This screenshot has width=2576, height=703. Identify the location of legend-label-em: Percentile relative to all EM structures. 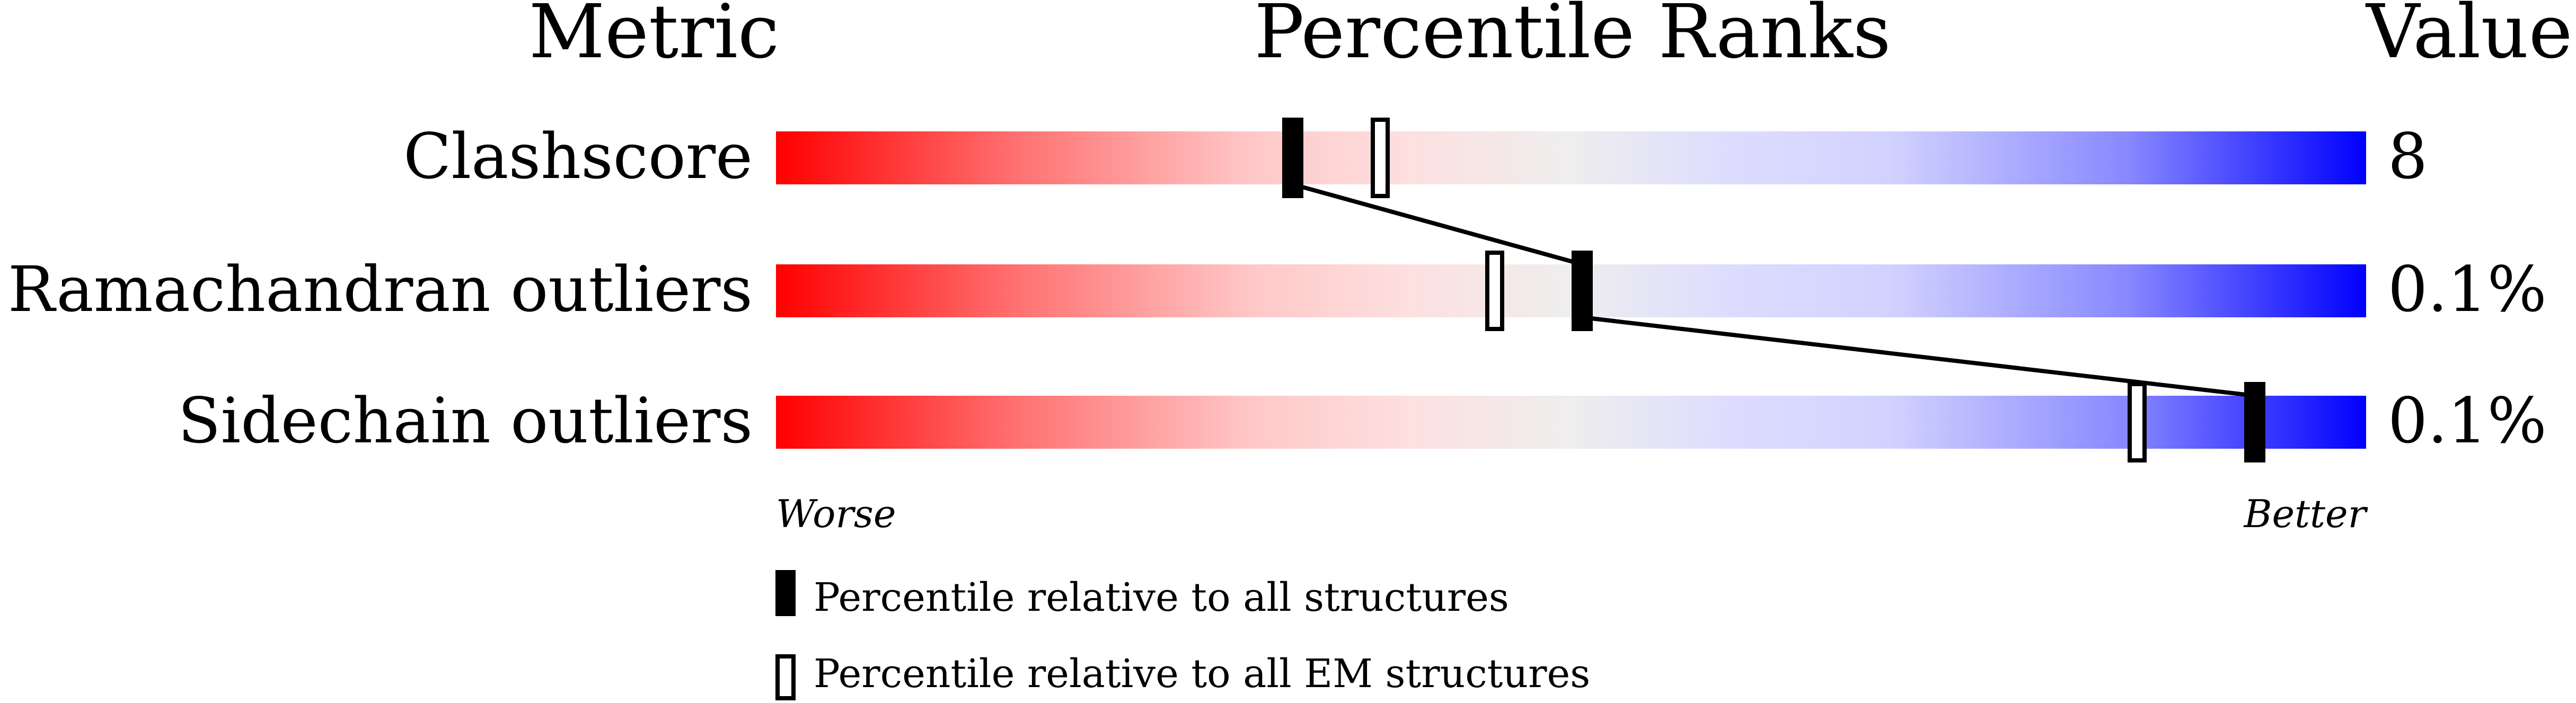
(1202, 674).